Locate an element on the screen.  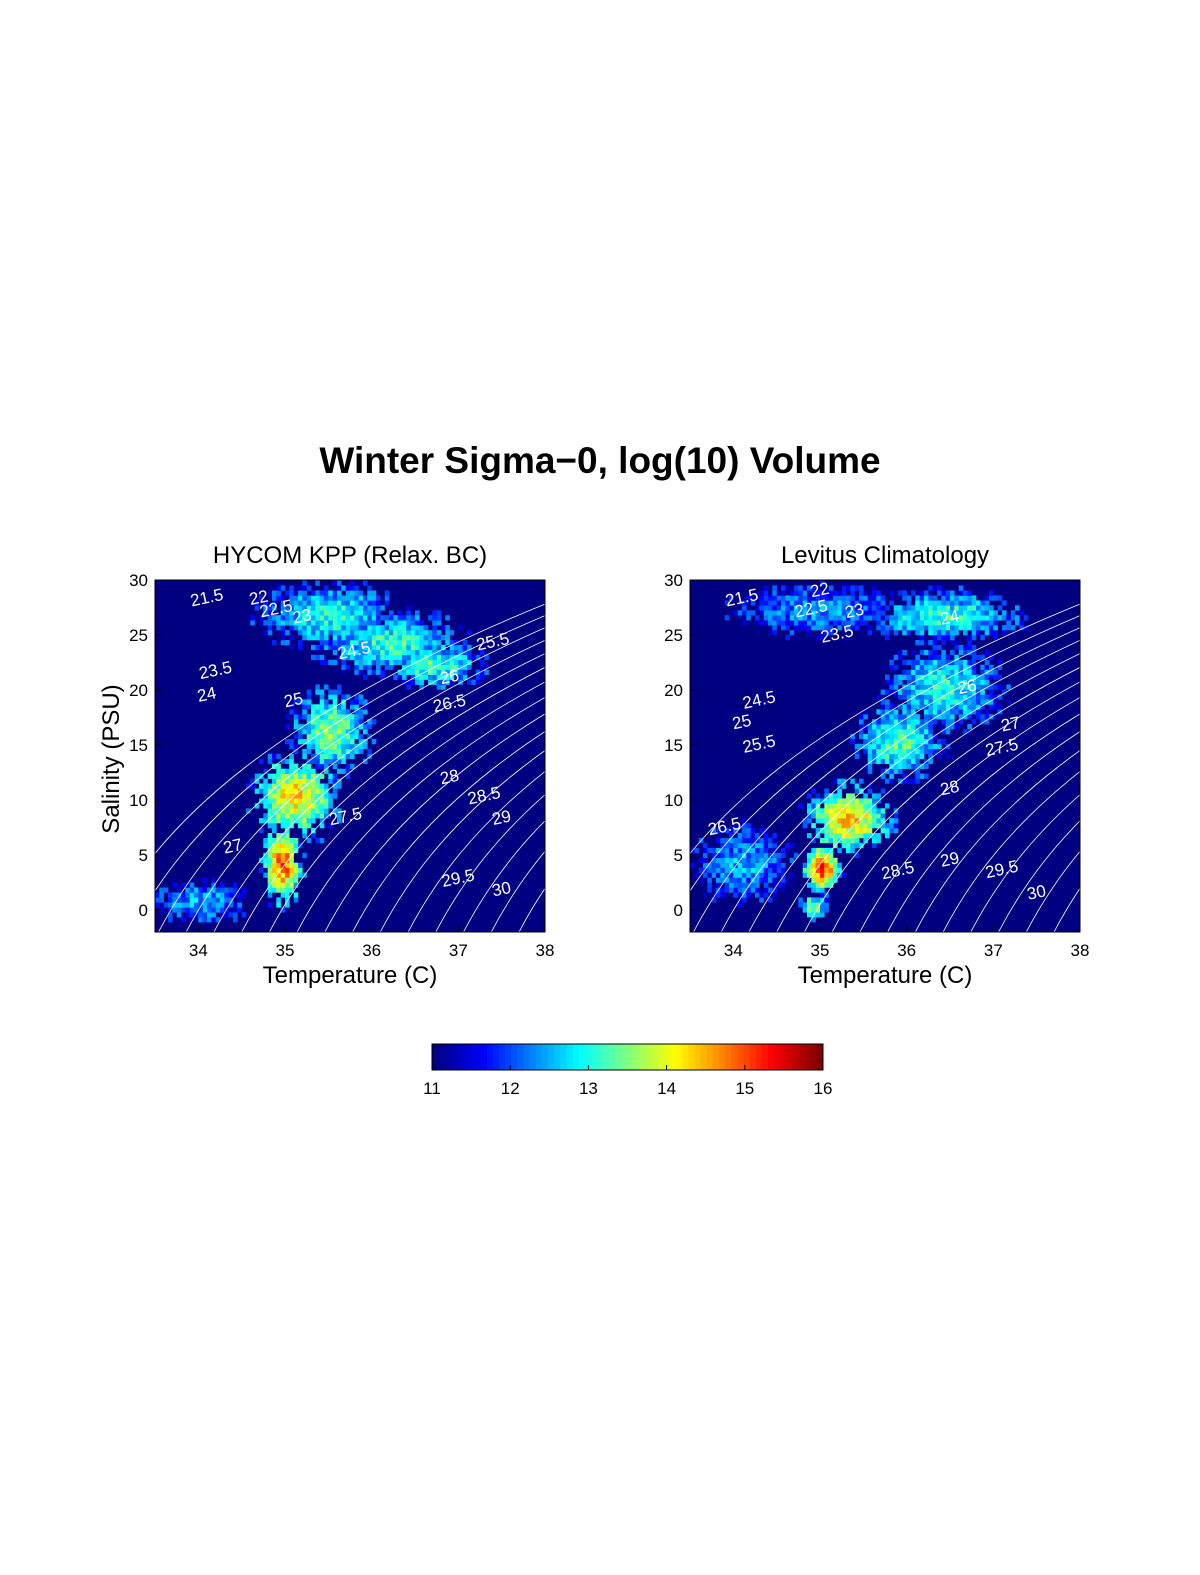
colorbar-segment is located at coordinates (435, 1057).